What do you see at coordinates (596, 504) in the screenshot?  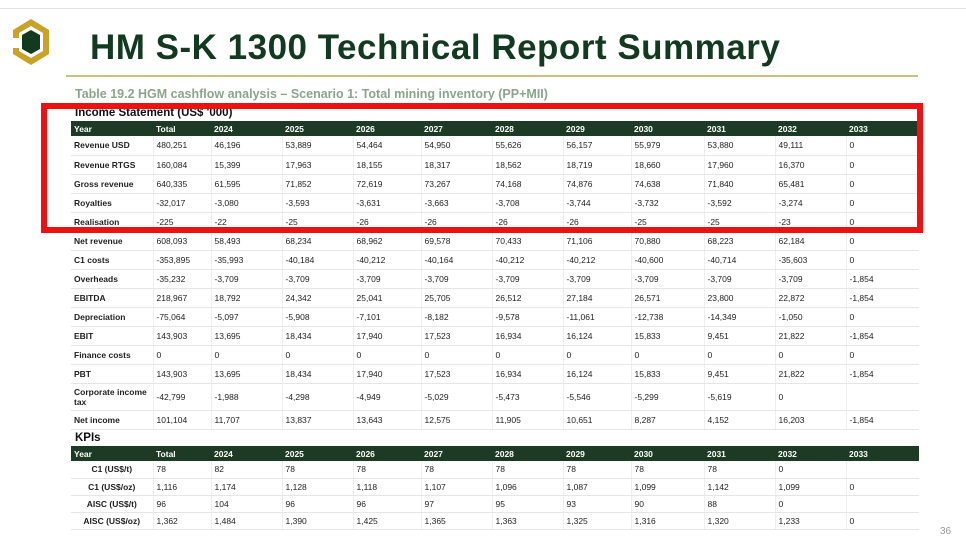 I see `table-cell: 93` at bounding box center [596, 504].